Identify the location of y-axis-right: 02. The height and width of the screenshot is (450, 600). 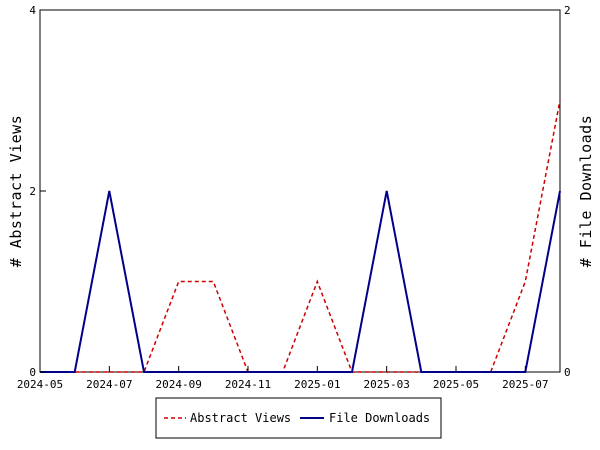
(562, 191).